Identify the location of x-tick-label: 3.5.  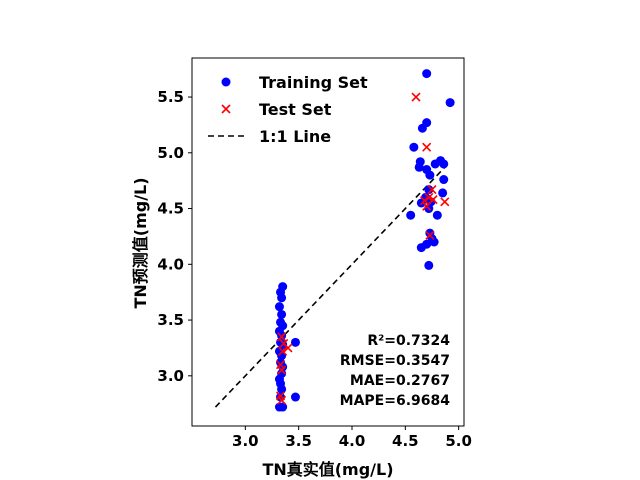
(298, 441).